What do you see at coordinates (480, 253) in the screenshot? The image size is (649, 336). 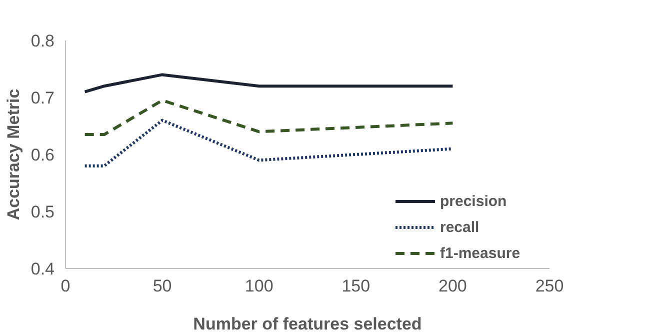 I see `legend-label: f1-measure` at bounding box center [480, 253].